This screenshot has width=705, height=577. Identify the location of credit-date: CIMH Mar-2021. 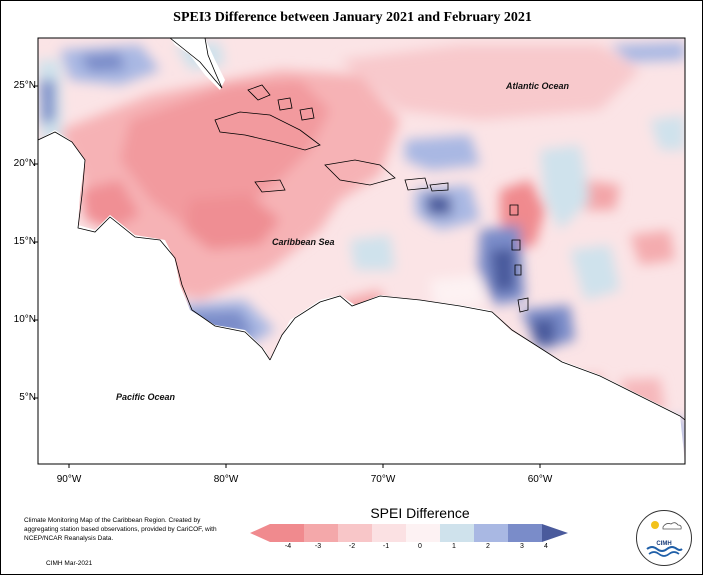
(69, 563).